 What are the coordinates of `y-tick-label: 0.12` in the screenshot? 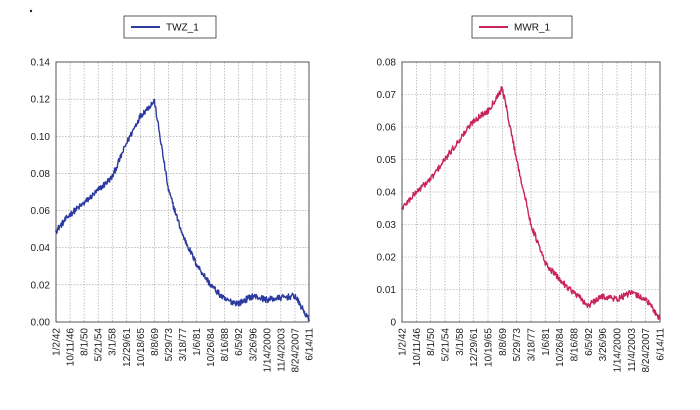 It's located at (41, 100).